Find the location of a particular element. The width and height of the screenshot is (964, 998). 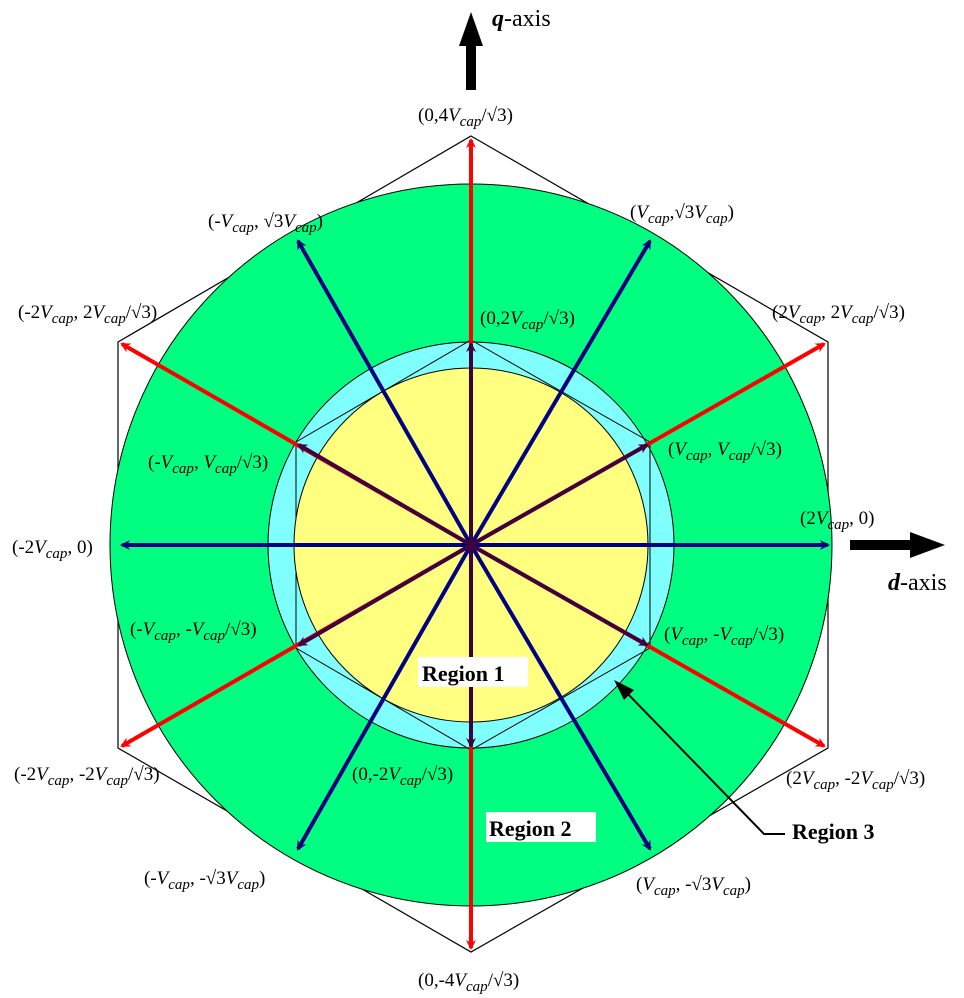

inner-vector-upper-left is located at coordinates (385, 495).